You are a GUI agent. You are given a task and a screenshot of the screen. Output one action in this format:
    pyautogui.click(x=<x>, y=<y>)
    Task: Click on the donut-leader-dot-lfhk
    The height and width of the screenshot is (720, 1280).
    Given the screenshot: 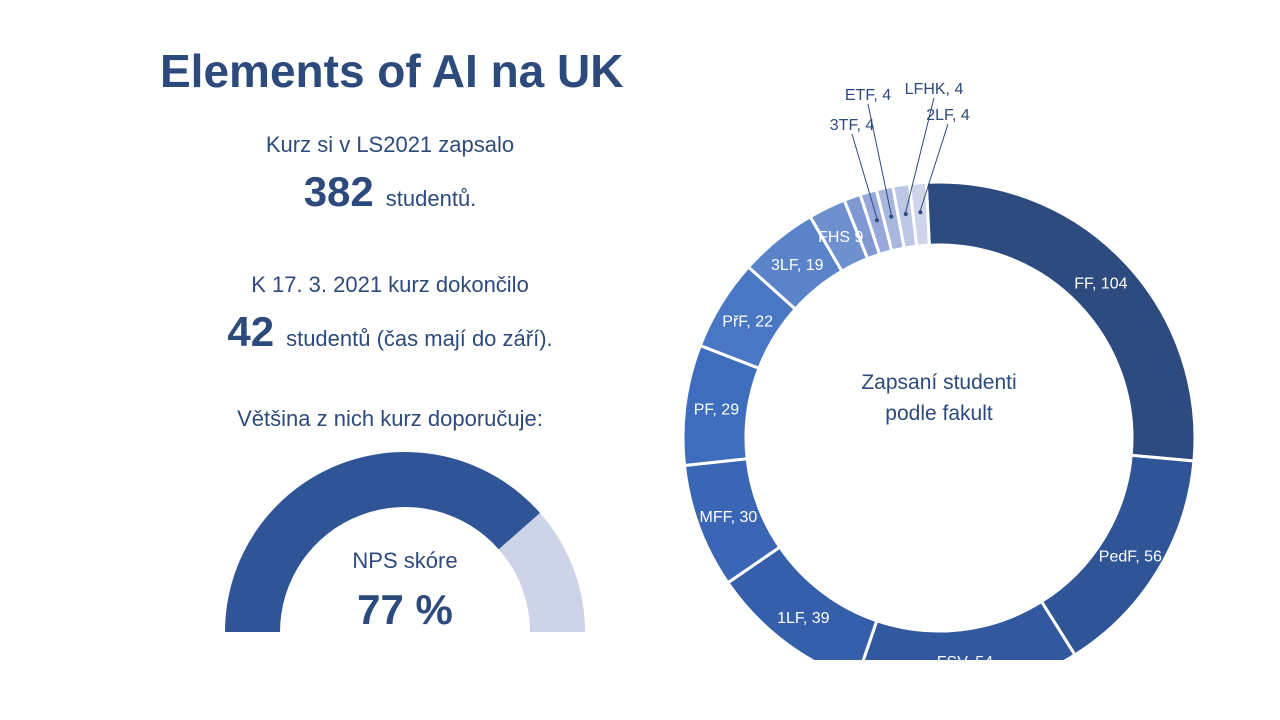 What is the action you would take?
    pyautogui.click(x=905, y=213)
    